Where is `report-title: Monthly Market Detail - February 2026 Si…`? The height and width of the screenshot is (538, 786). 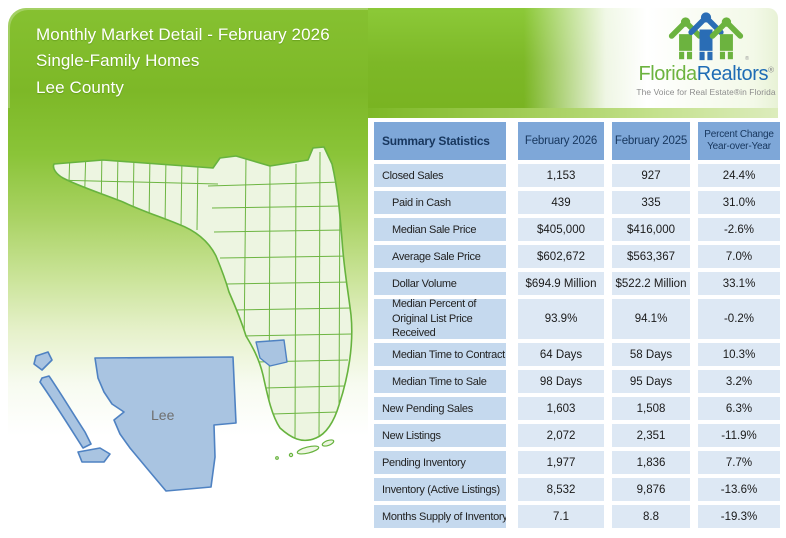 report-title: Monthly Market Detail - February 2026 Si… is located at coordinates (183, 61).